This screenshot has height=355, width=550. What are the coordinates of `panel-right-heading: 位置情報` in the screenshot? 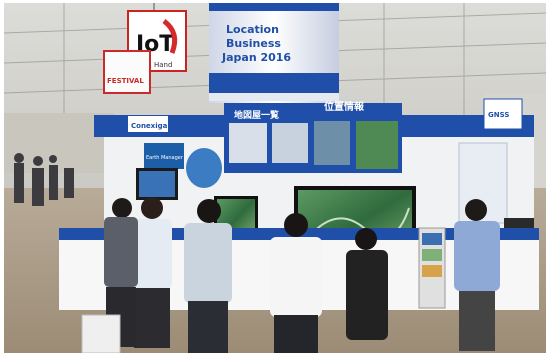 It's located at (344, 106).